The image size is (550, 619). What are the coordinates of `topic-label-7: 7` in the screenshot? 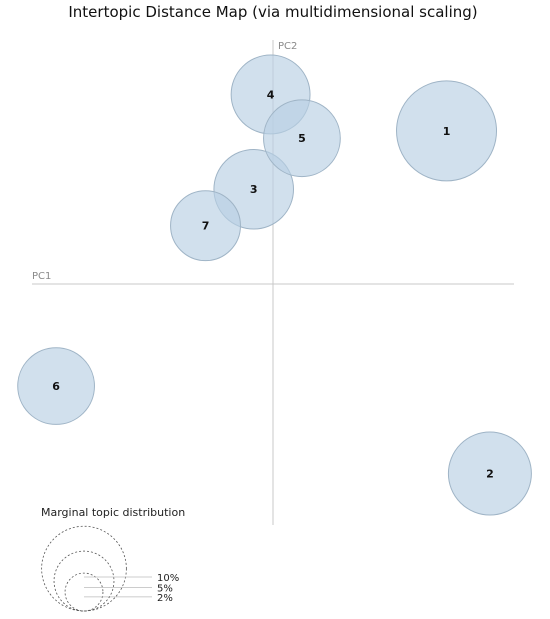 It's located at (206, 226).